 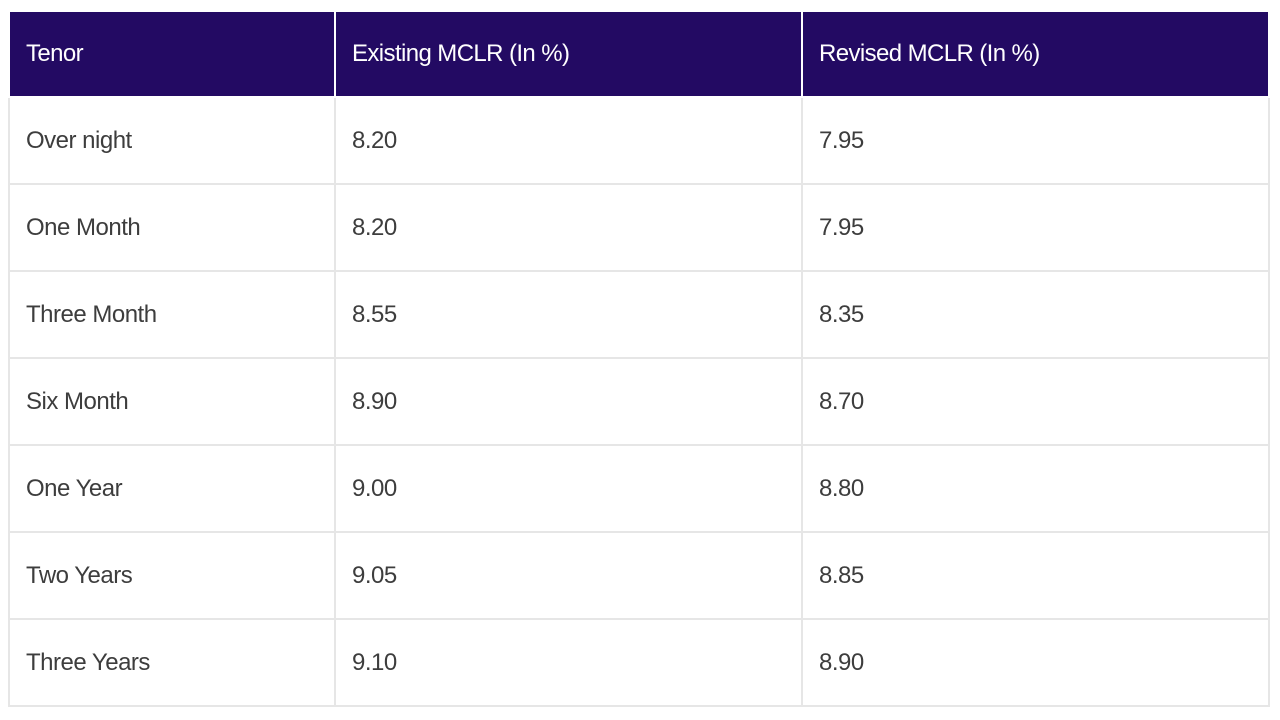 I want to click on cell-revised-mclr: 8.80, so click(x=1035, y=488).